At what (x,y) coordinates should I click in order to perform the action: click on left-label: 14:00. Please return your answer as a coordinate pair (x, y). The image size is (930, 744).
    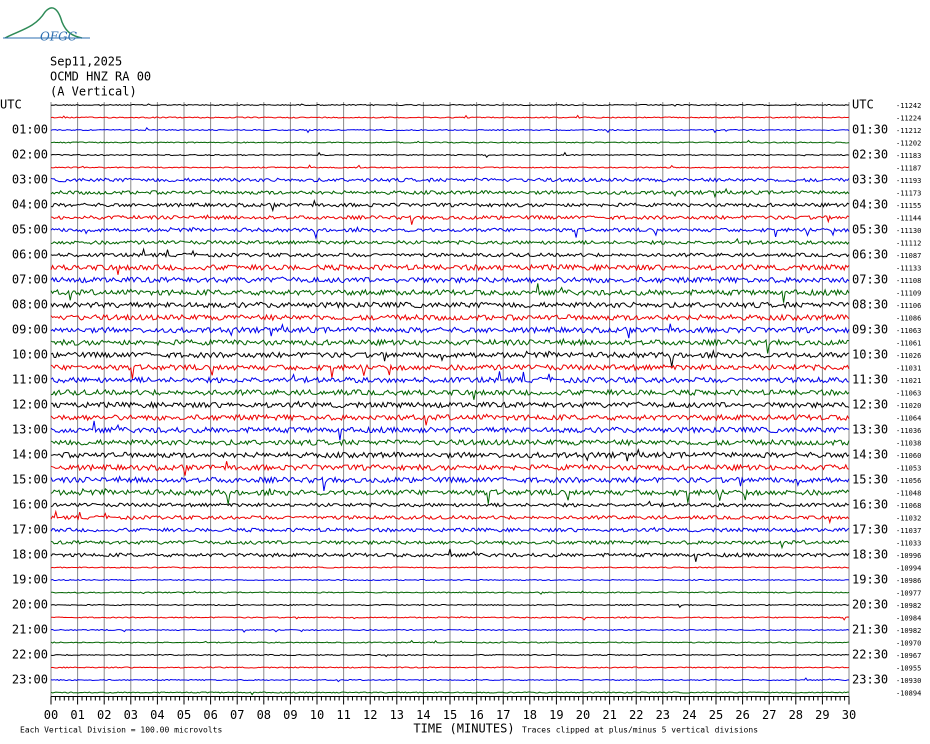
    Looking at the image, I should click on (30, 455).